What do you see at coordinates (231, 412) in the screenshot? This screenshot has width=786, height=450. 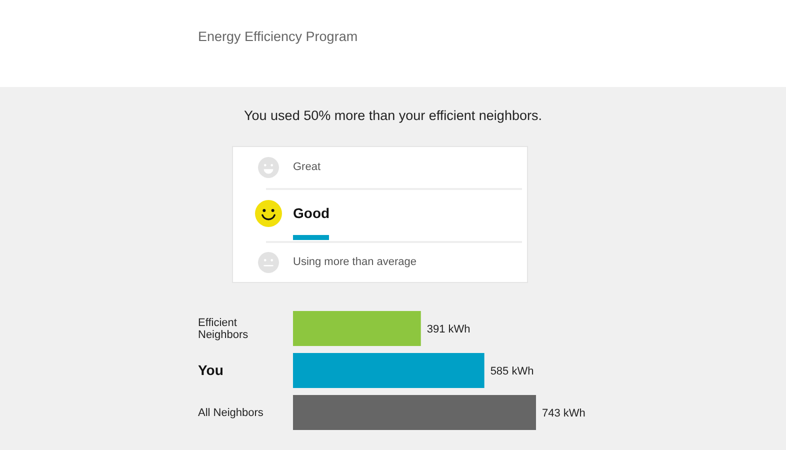 I see `y-tick-label: All Neighbors` at bounding box center [231, 412].